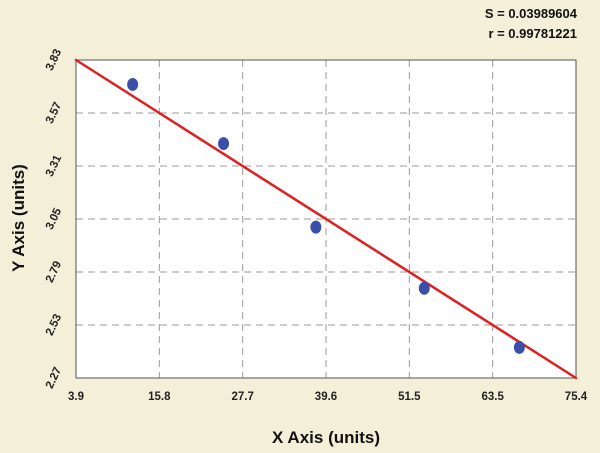  Describe the element at coordinates (54, 271) in the screenshot. I see `y-tick-label: 2.79` at that location.